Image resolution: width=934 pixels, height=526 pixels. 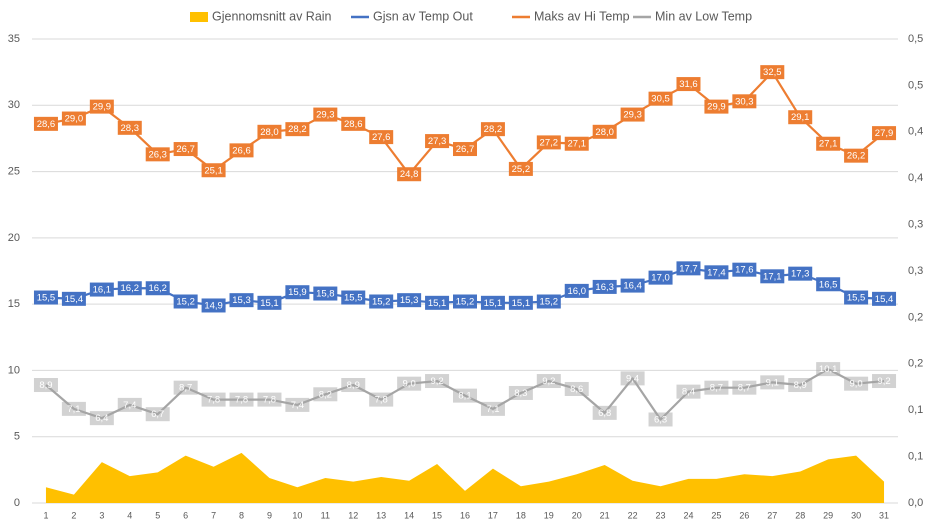 What do you see at coordinates (856, 156) in the screenshot?
I see `data-label: 26,2` at bounding box center [856, 156].